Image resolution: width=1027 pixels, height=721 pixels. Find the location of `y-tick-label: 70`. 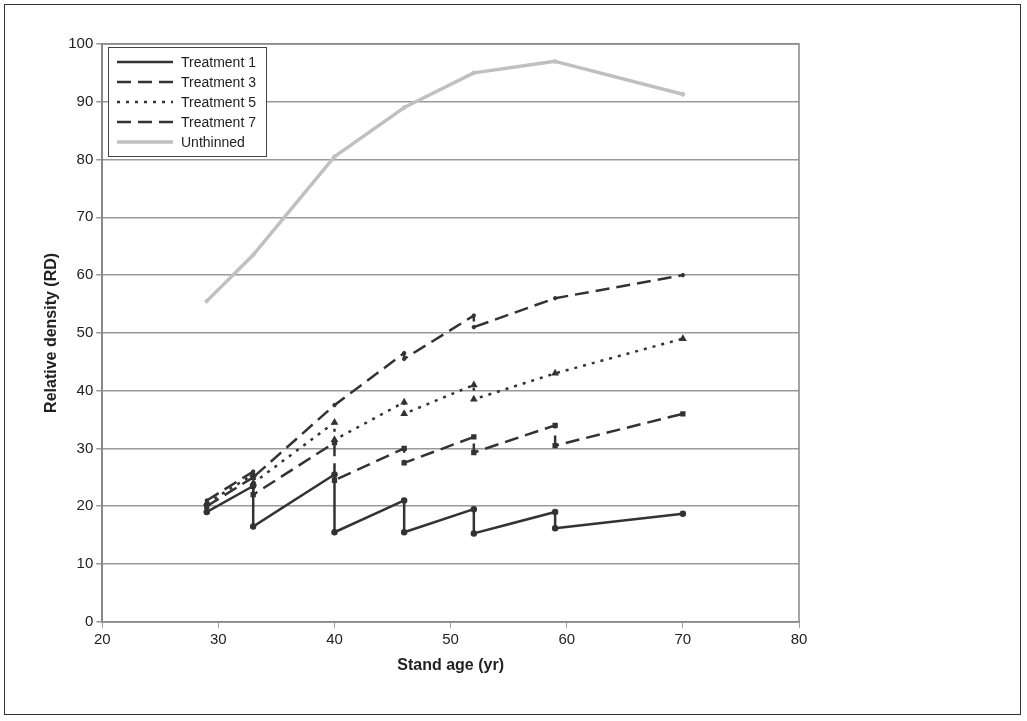

y-tick-label: 70 is located at coordinates (85, 216).